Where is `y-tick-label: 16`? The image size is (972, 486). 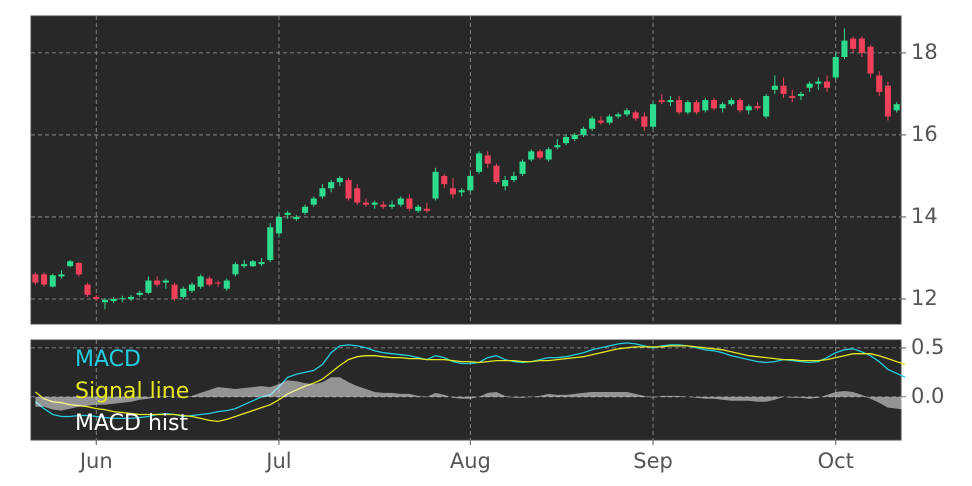 y-tick-label: 16 is located at coordinates (924, 134).